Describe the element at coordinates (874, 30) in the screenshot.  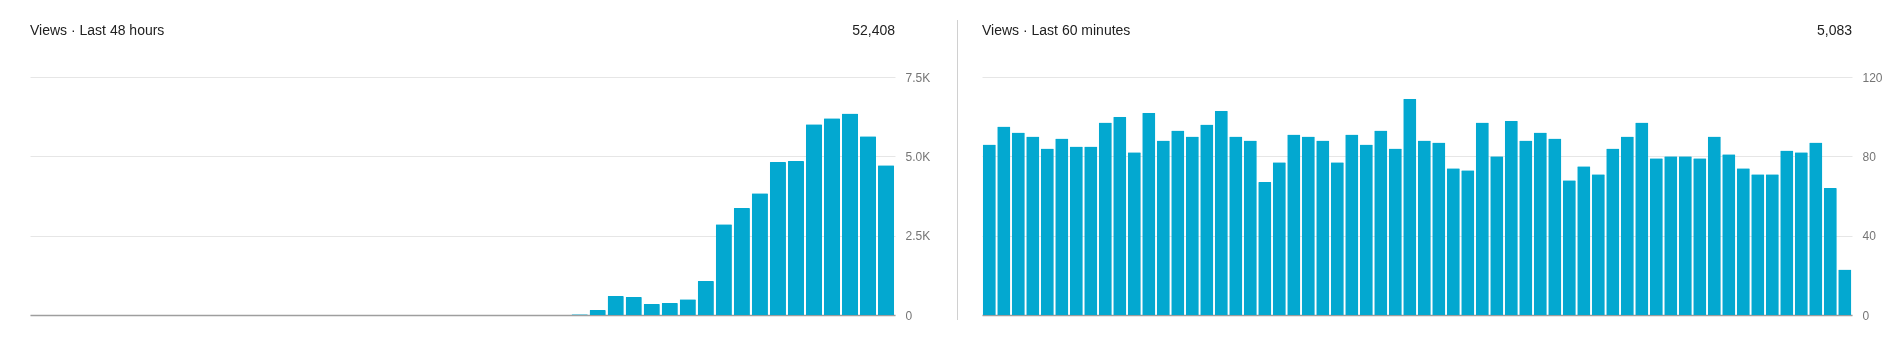
I see `text: 52,408` at that location.